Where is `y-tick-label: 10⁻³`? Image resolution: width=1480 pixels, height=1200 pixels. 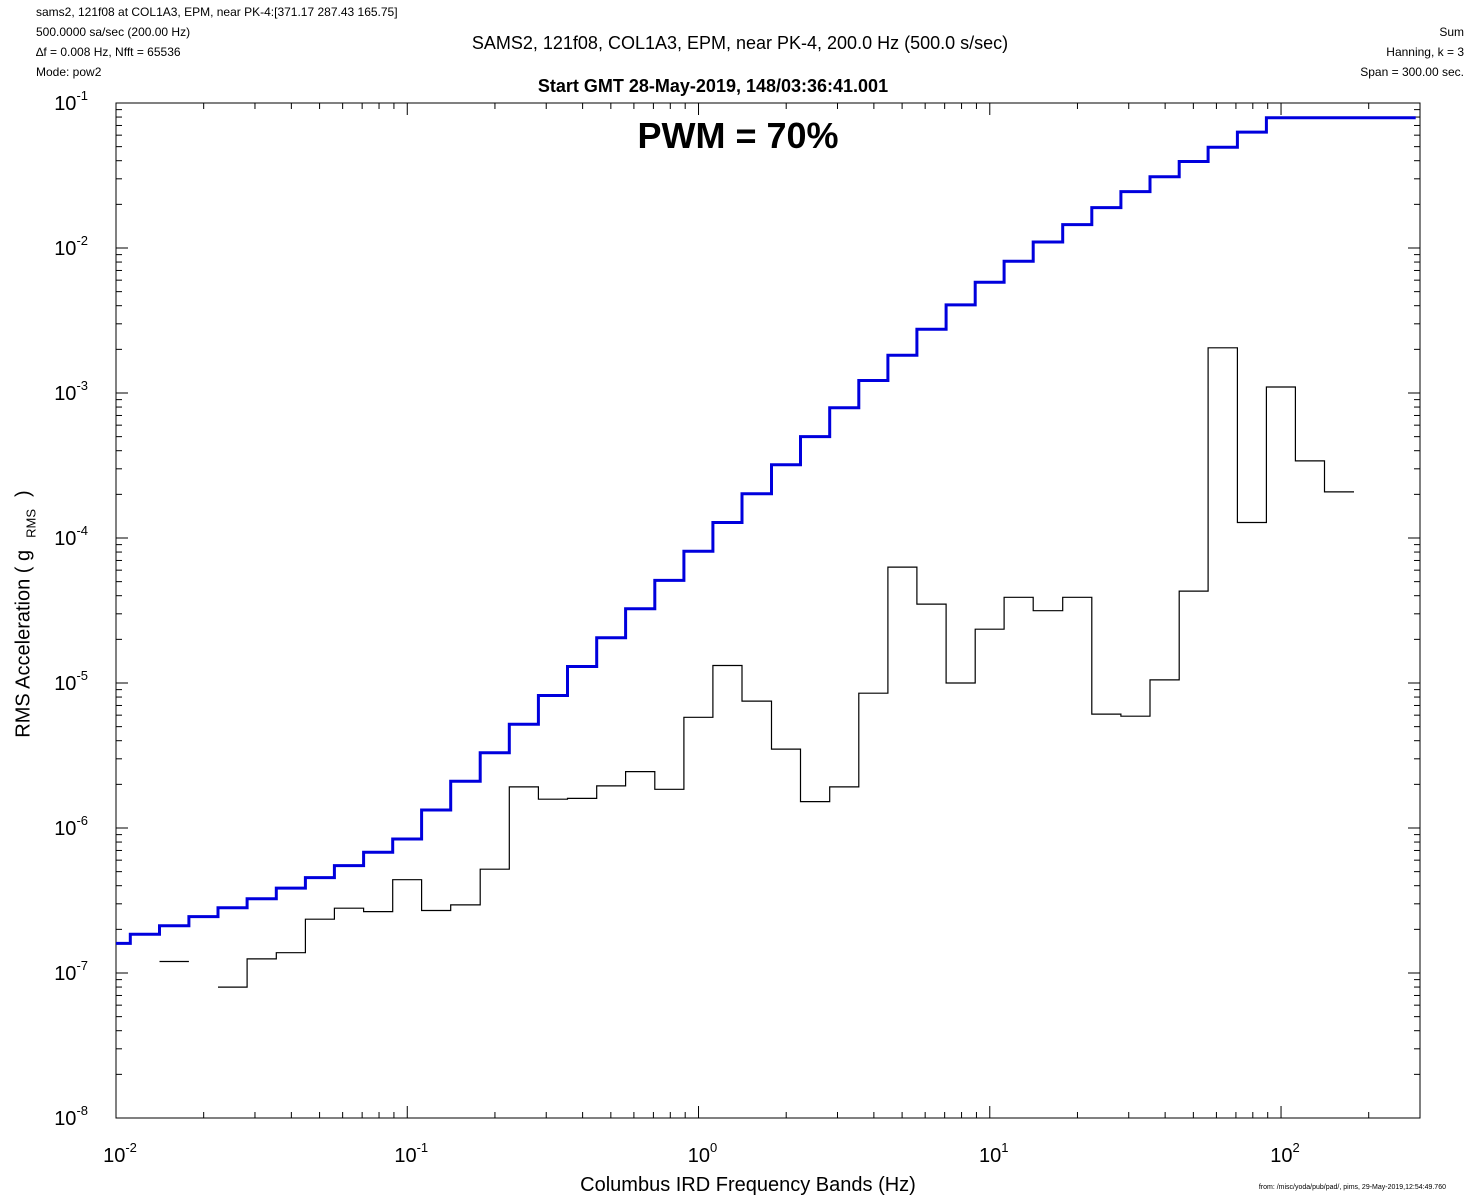
y-tick-label: 10⁻³ is located at coordinates (71, 391).